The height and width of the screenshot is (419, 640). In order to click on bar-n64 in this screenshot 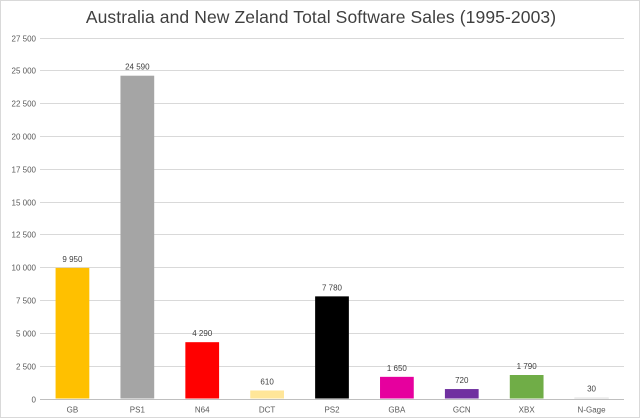, I will do `click(202, 370)`.